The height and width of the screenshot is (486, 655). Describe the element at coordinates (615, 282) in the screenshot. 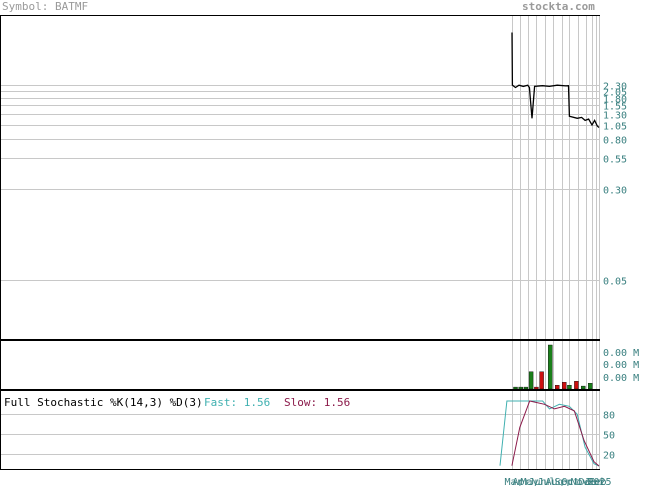

I see `price-tick-label: 0.05` at that location.